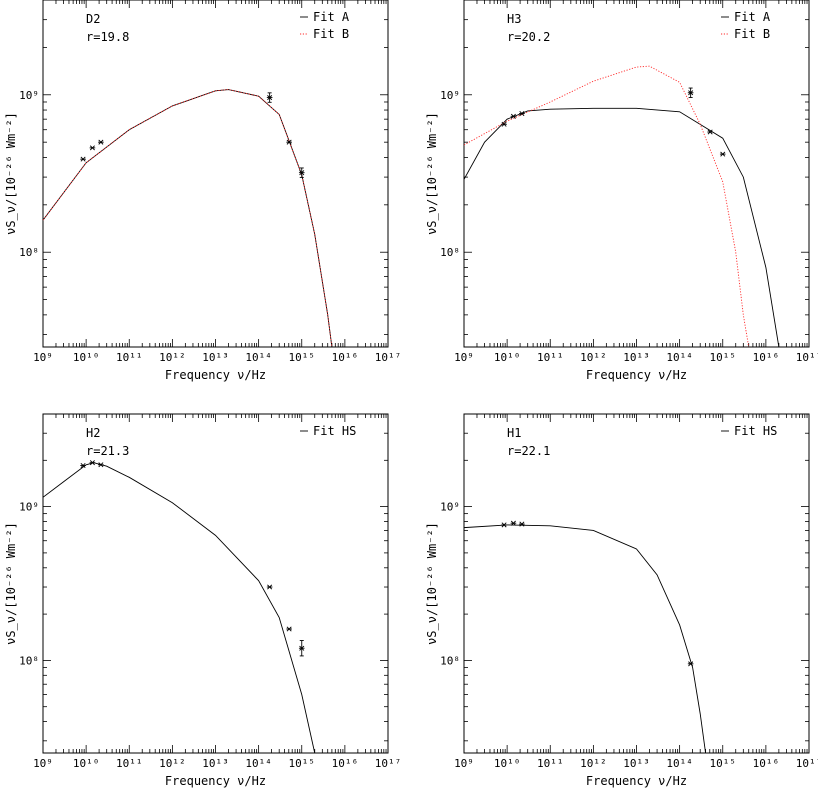 This screenshot has width=818, height=793. Describe the element at coordinates (755, 431) in the screenshot. I see `legend-label: Fit HS` at that location.